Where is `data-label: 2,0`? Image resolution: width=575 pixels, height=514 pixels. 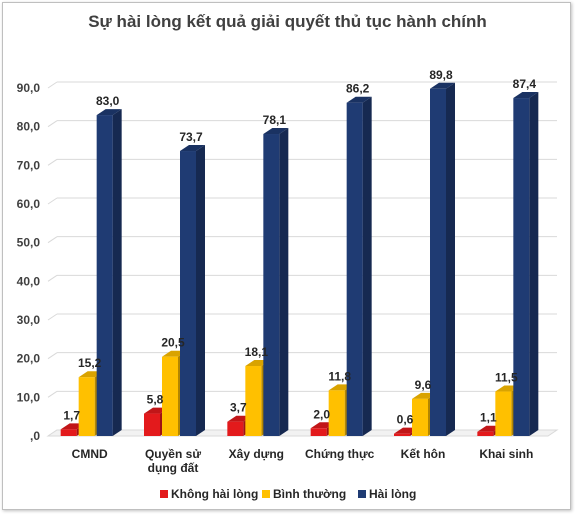
data-label: 2,0 is located at coordinates (321, 414).